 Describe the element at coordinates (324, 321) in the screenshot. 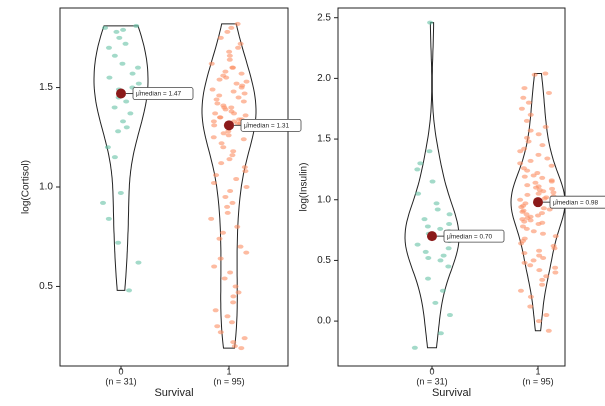

I see `y-tick-label: 0.0` at that location.